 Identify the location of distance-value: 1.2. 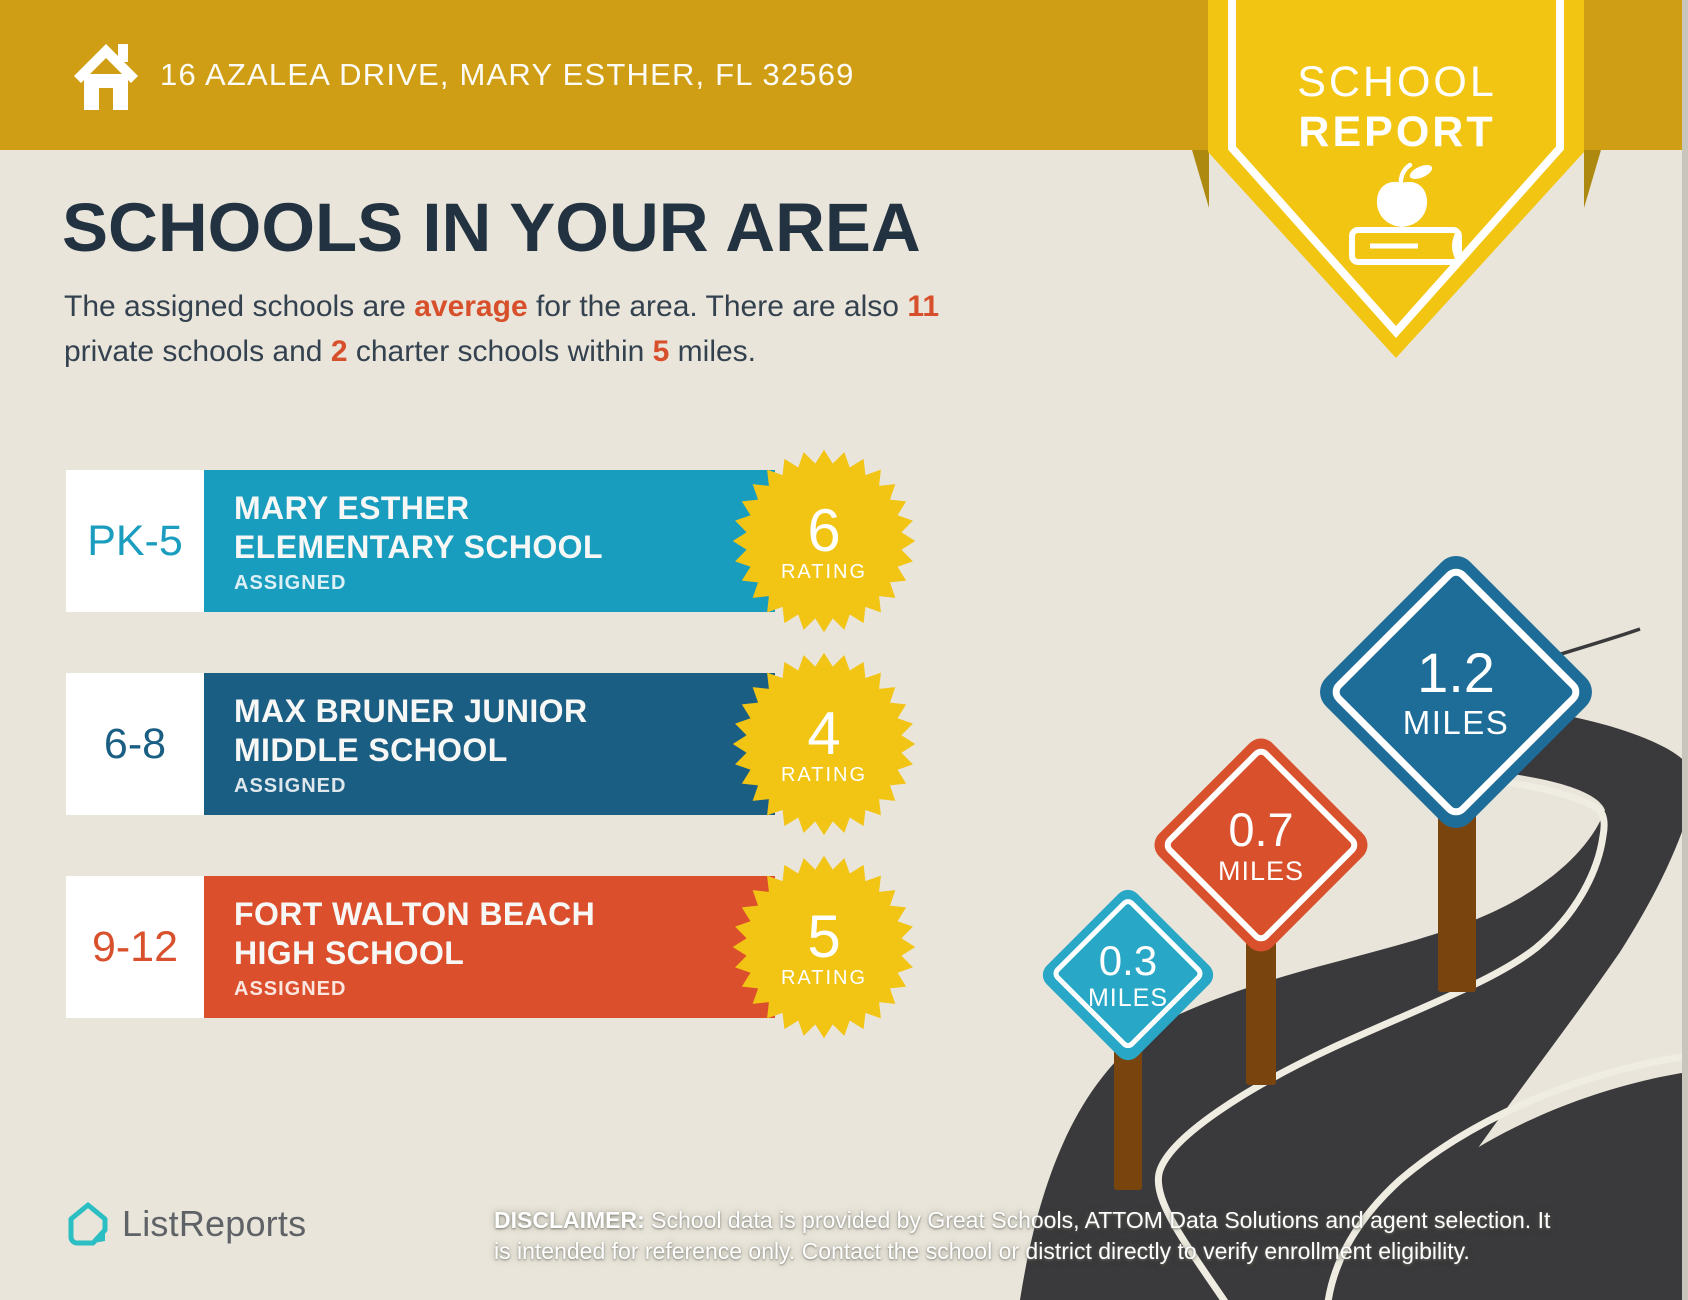
(1456, 672).